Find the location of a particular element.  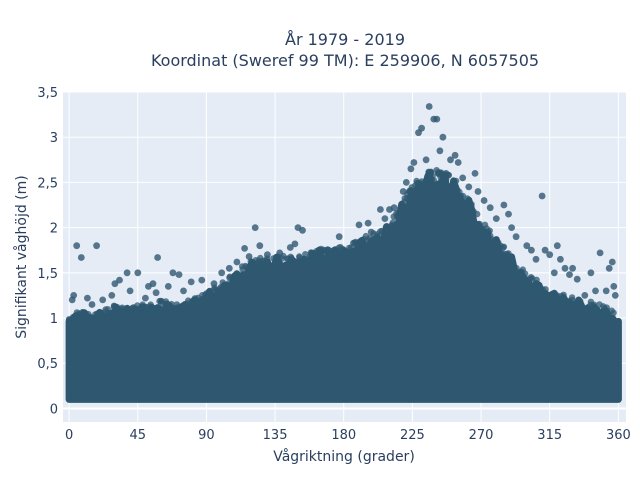

x-tick-label: 360 is located at coordinates (618, 435).